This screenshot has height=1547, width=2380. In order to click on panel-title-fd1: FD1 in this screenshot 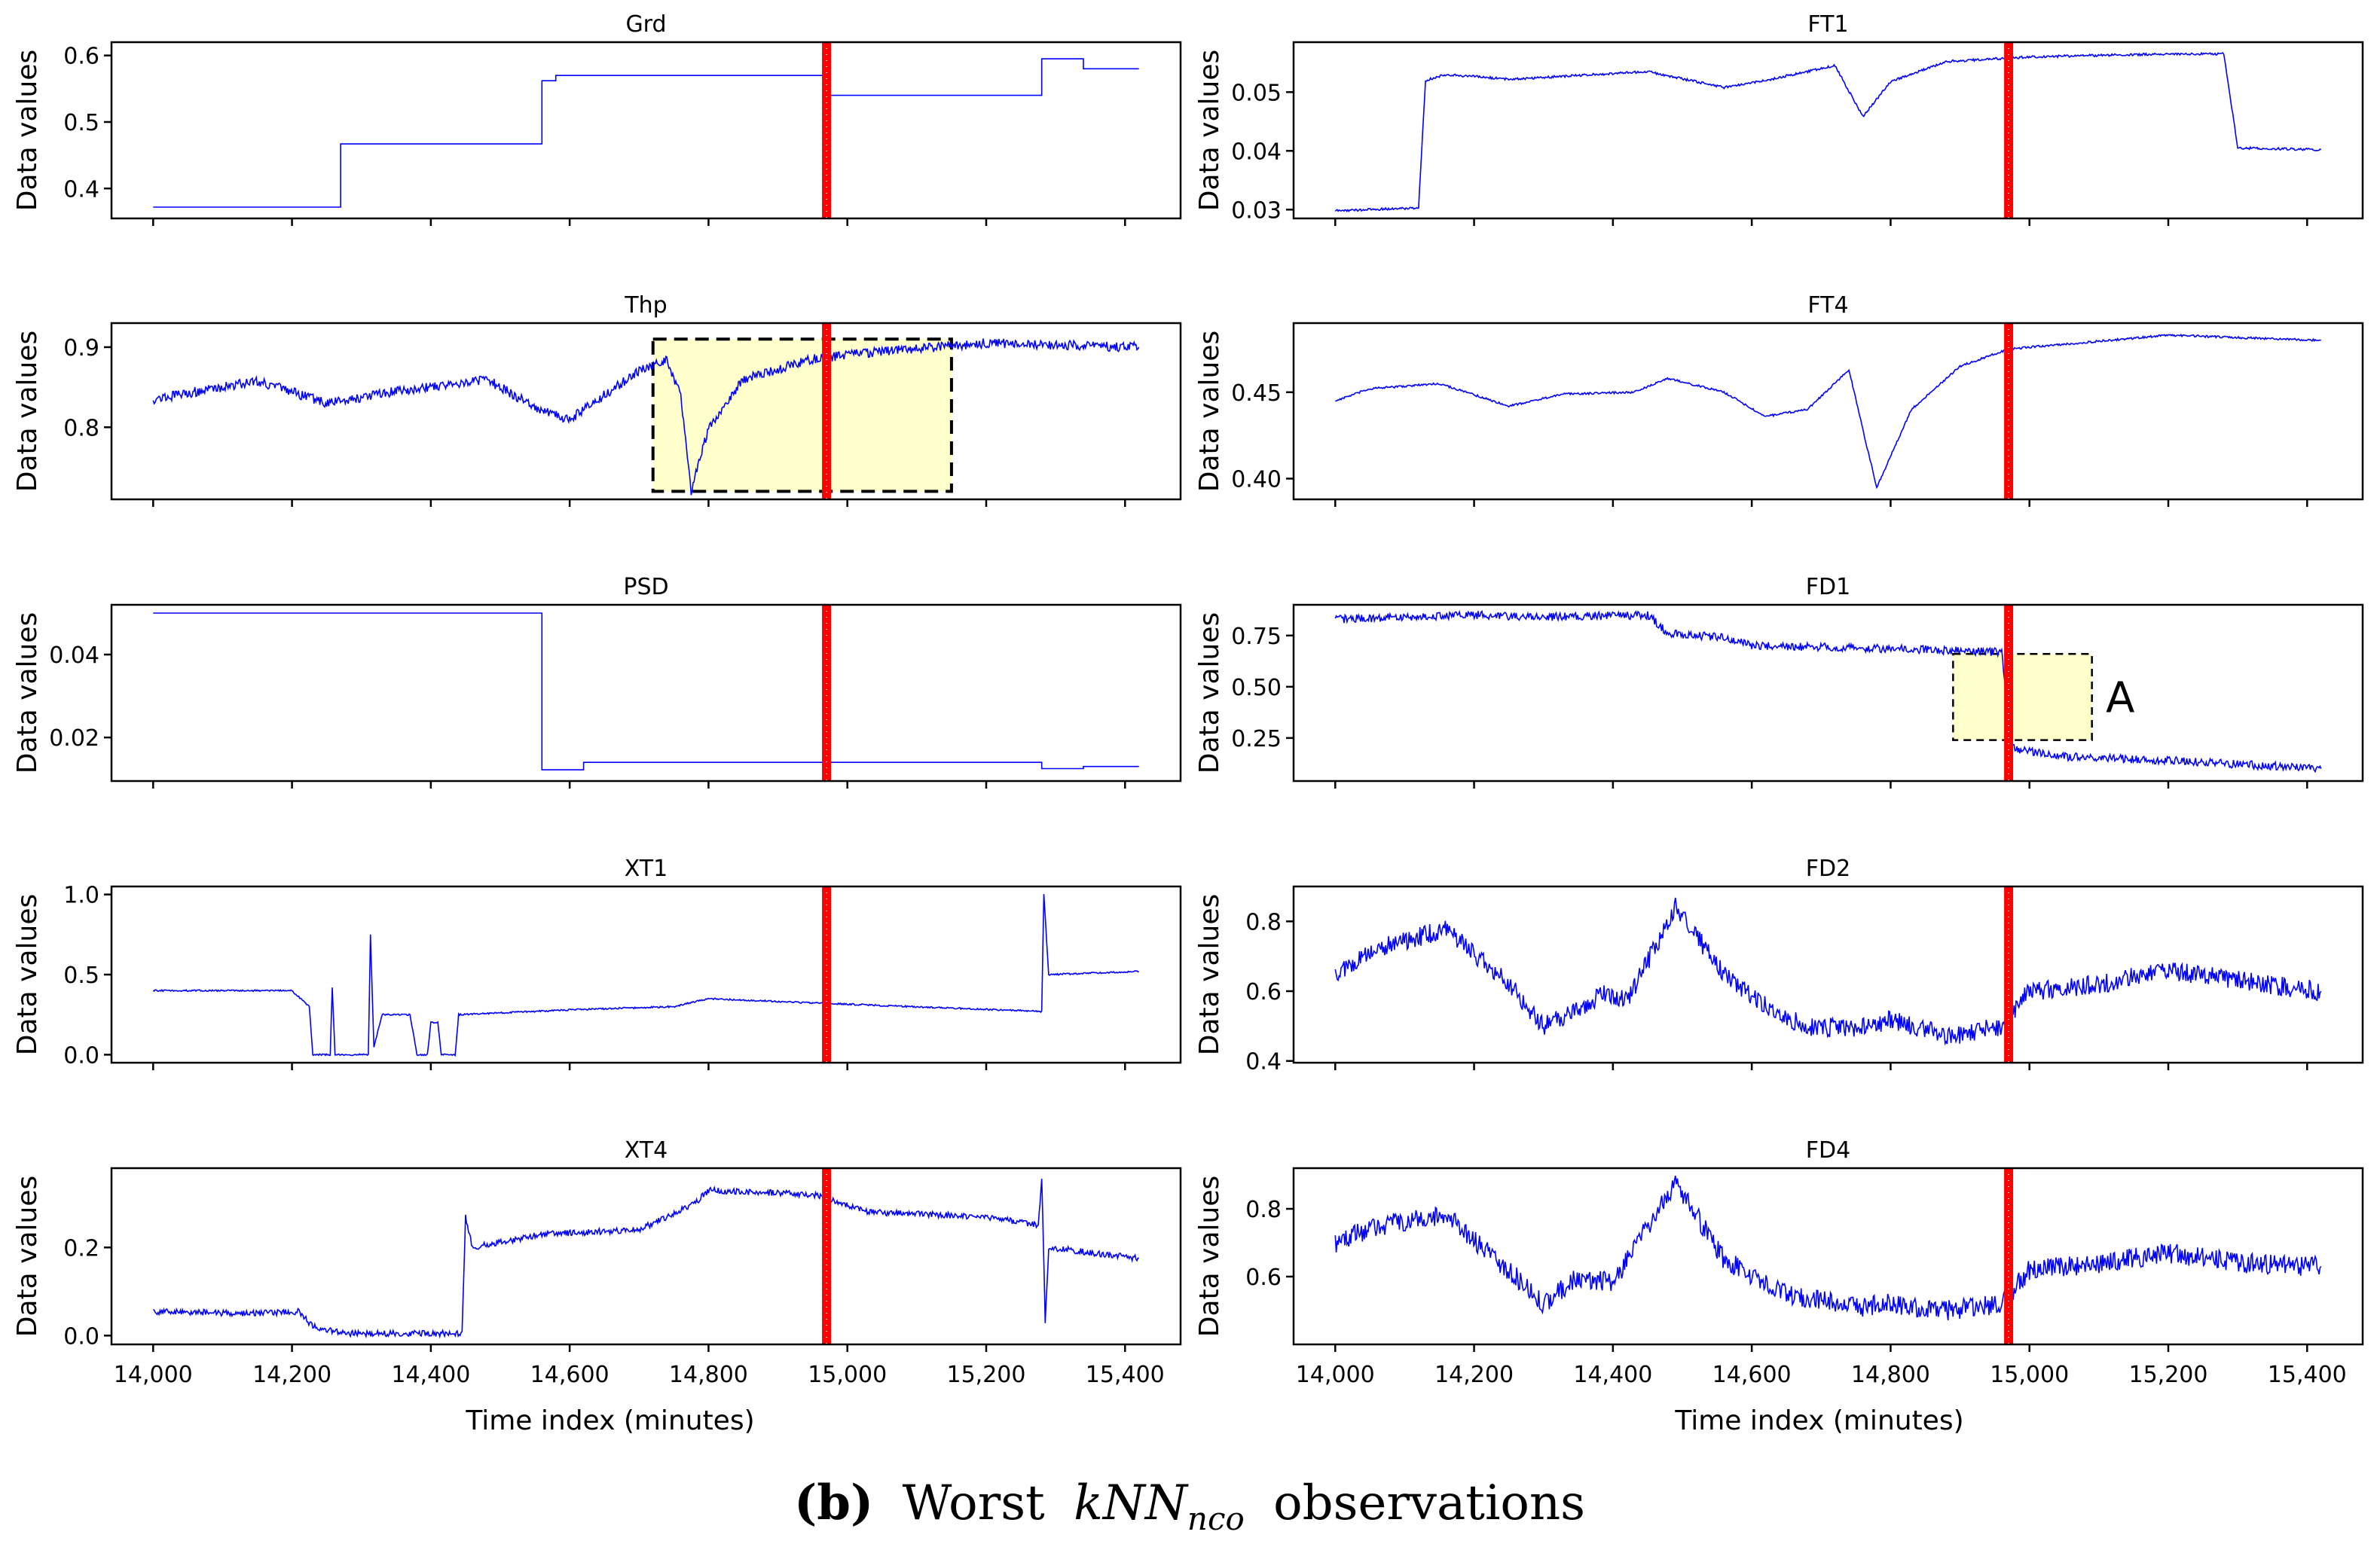, I will do `click(1828, 587)`.